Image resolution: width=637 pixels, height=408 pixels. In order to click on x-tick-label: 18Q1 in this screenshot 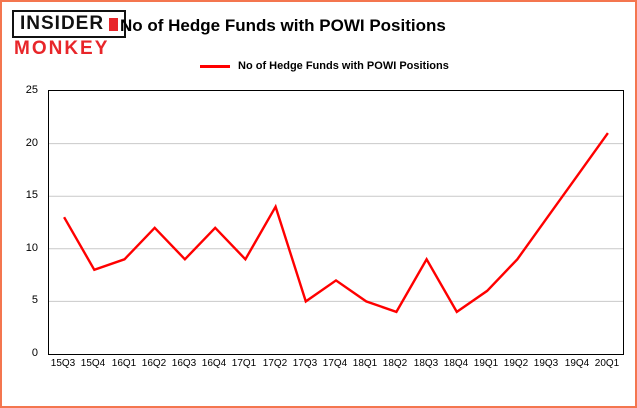, I will do `click(365, 363)`.